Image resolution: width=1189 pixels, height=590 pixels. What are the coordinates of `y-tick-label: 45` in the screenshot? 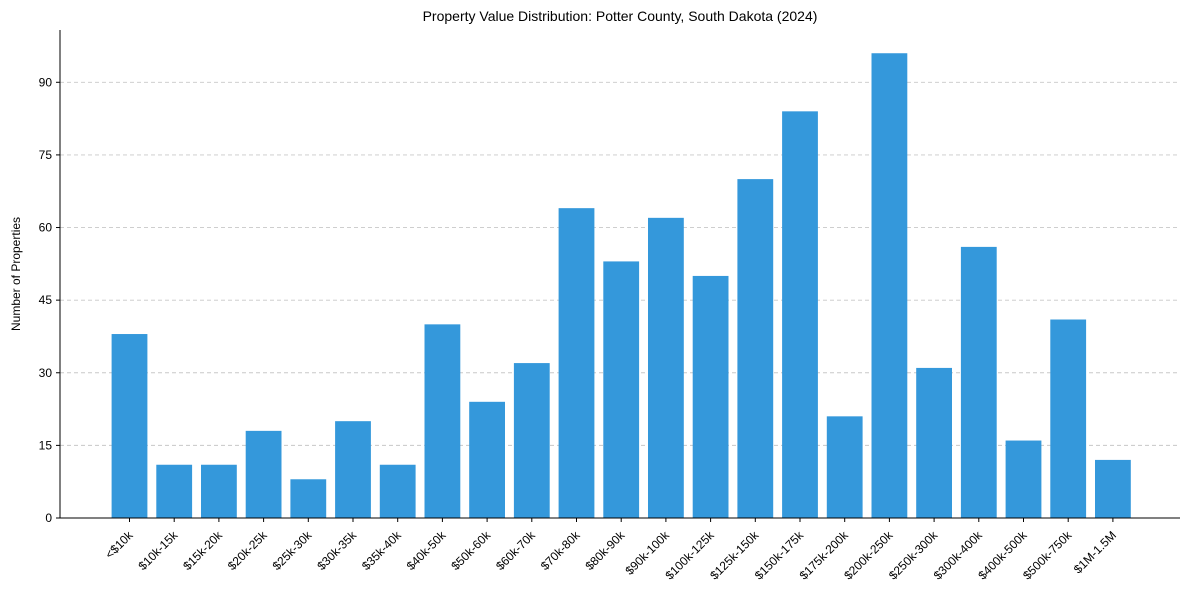 It's located at (46, 300).